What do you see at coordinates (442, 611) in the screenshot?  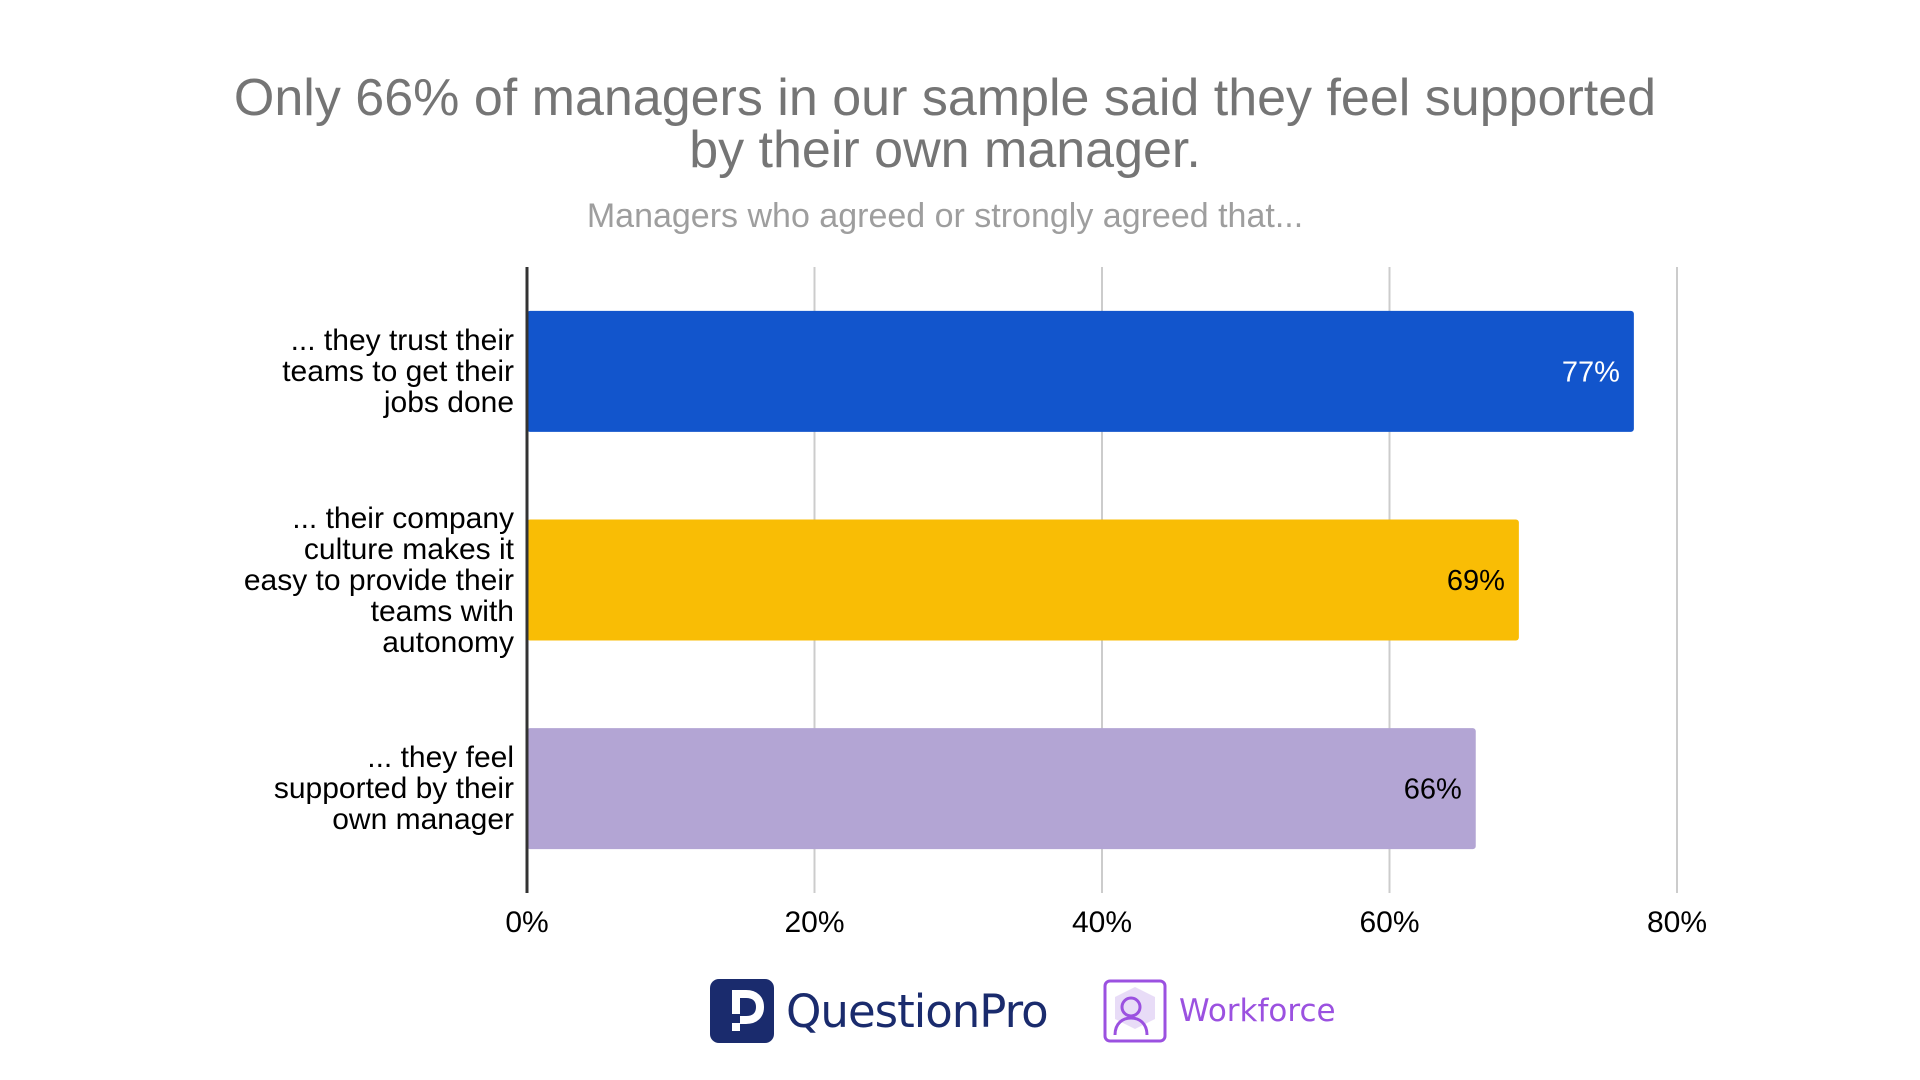 I see `category-label-line: teams with` at bounding box center [442, 611].